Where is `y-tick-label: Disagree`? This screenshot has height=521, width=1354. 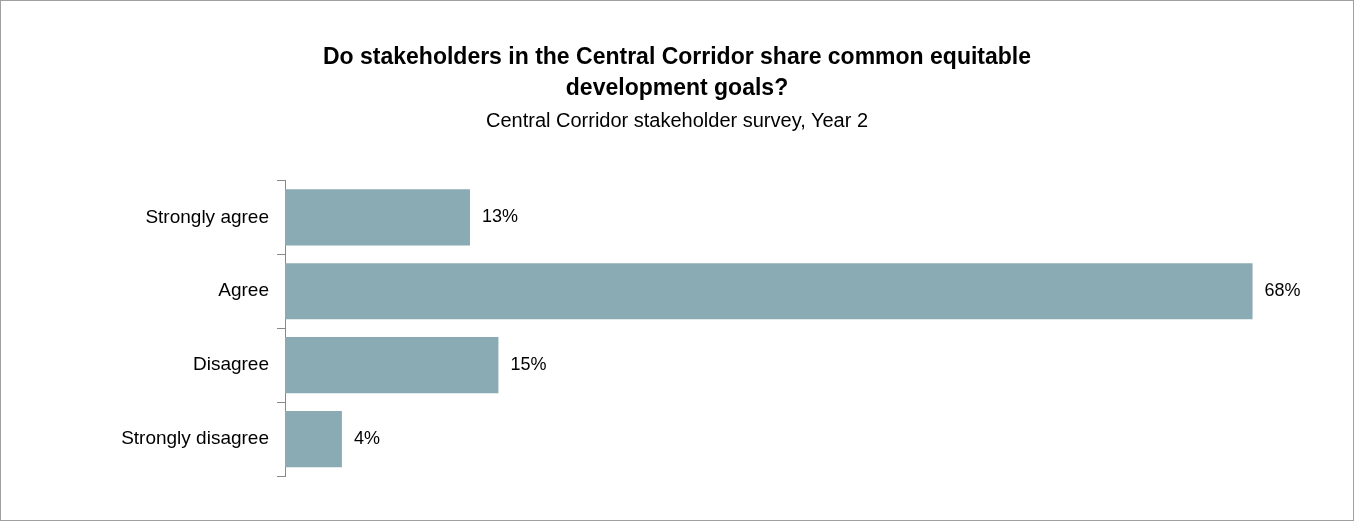 y-tick-label: Disagree is located at coordinates (230, 364).